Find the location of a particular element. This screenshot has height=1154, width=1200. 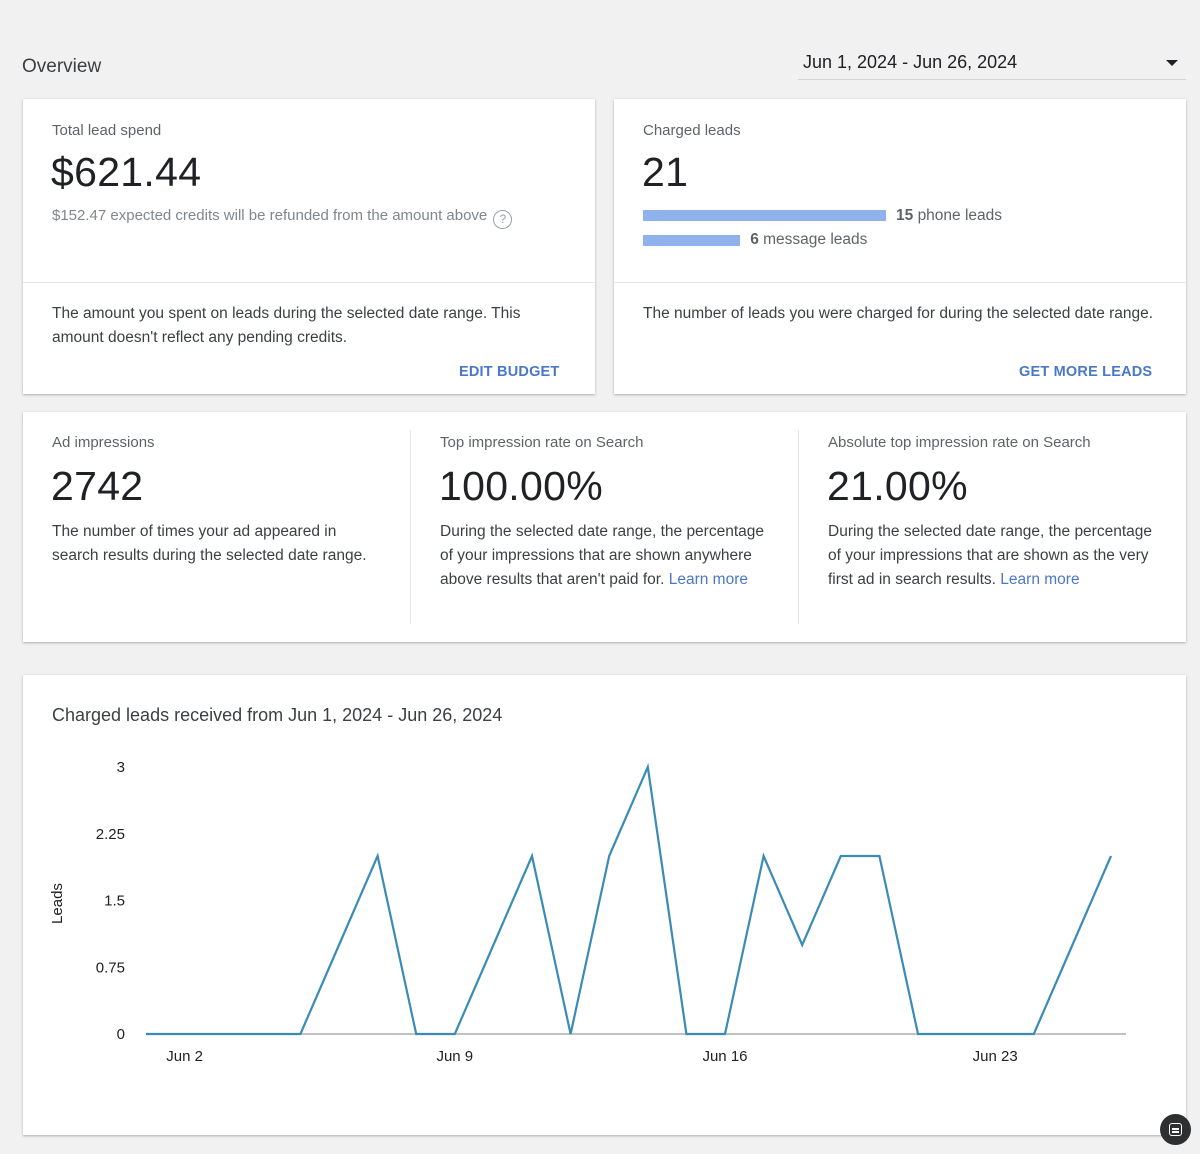

data-point: Jun 21: 0 is located at coordinates (918, 1034).